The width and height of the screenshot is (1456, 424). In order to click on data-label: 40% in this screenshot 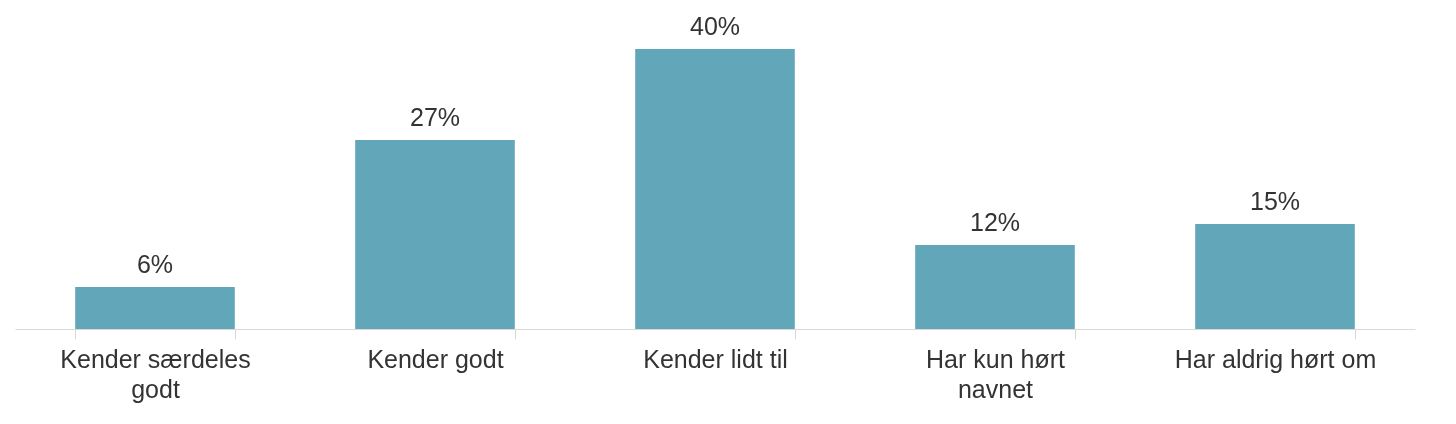, I will do `click(715, 26)`.